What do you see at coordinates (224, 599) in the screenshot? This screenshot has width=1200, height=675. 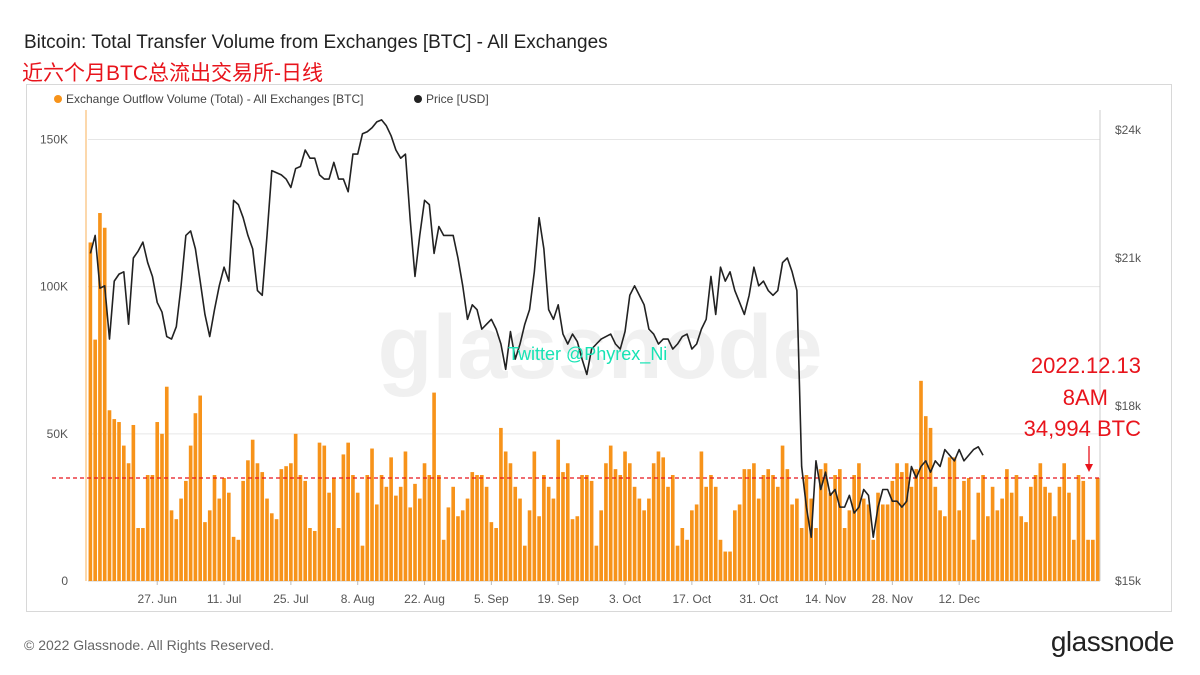 I see `x-tick-label: 11. Jul` at bounding box center [224, 599].